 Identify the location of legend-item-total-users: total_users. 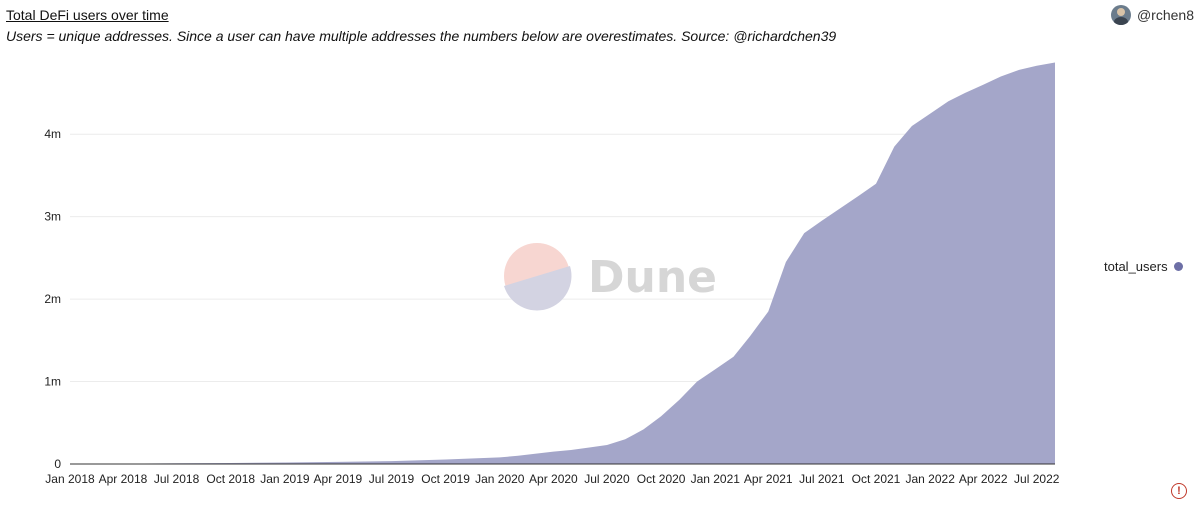
(1143, 266).